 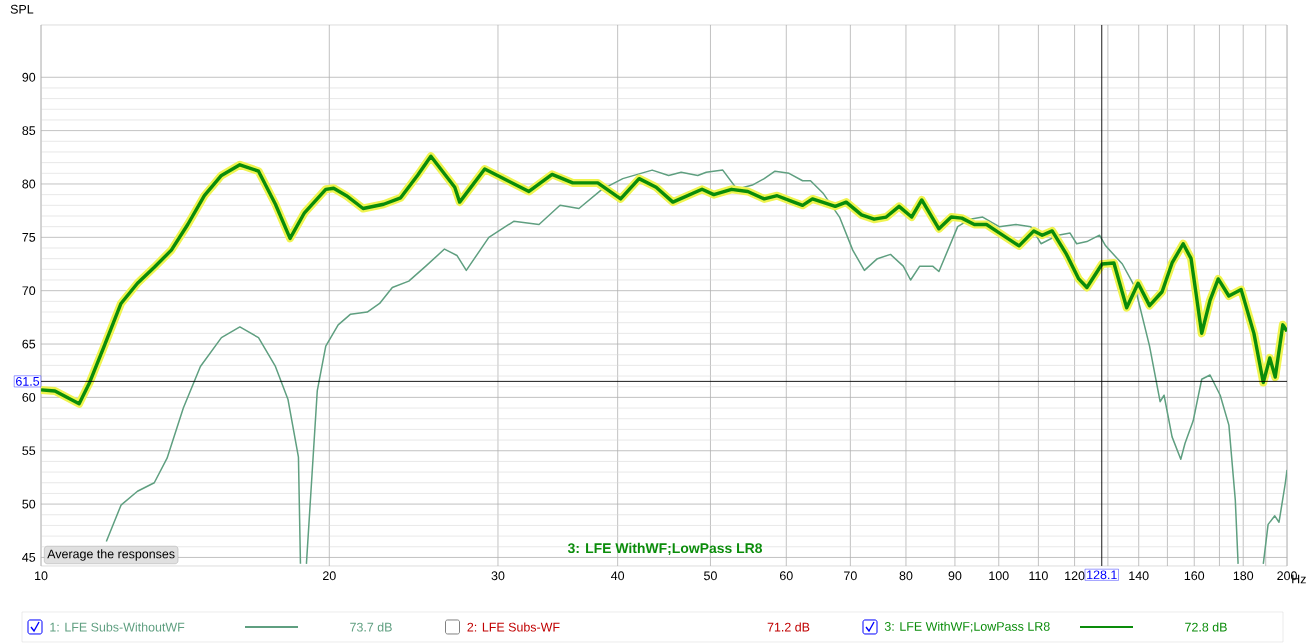 What do you see at coordinates (665, 549) in the screenshot?
I see `annotation: 3: LFE WithWF;LowPass LR8` at bounding box center [665, 549].